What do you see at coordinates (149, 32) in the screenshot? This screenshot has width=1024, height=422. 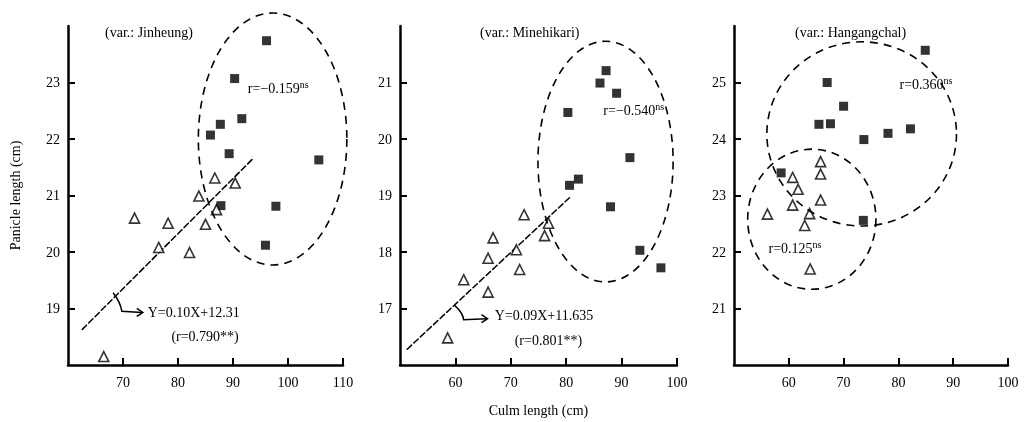 I see `chart-title: (var.: Jinheung)` at bounding box center [149, 32].